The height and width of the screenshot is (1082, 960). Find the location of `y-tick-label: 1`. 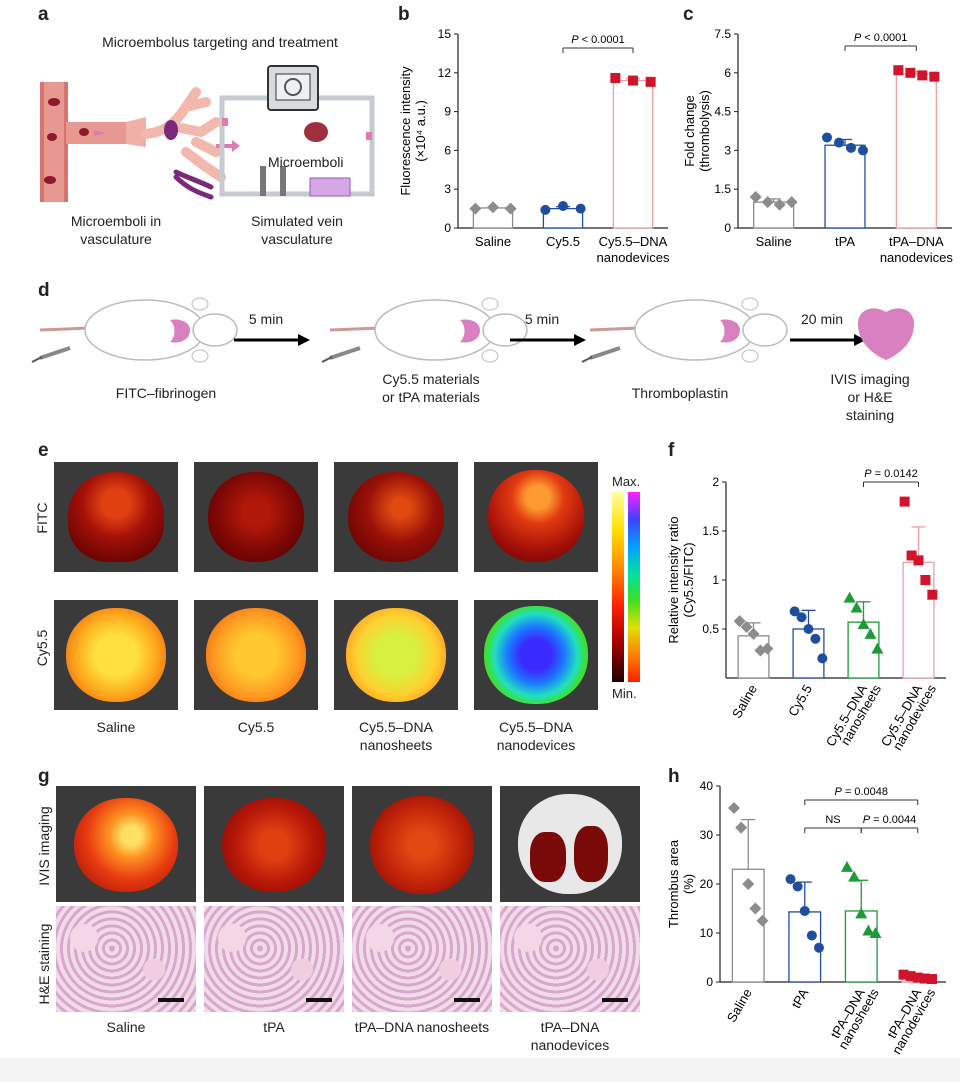

y-tick-label: 1 is located at coordinates (715, 580).